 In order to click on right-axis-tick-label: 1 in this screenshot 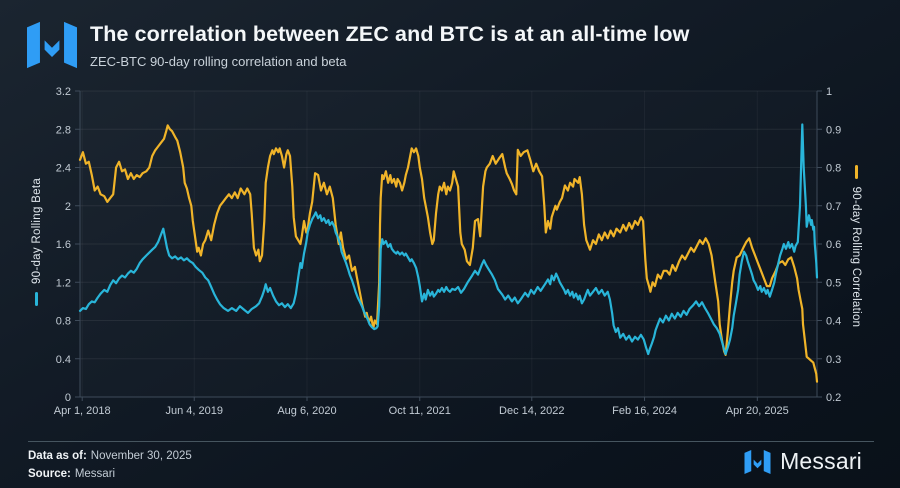, I will do `click(829, 92)`.